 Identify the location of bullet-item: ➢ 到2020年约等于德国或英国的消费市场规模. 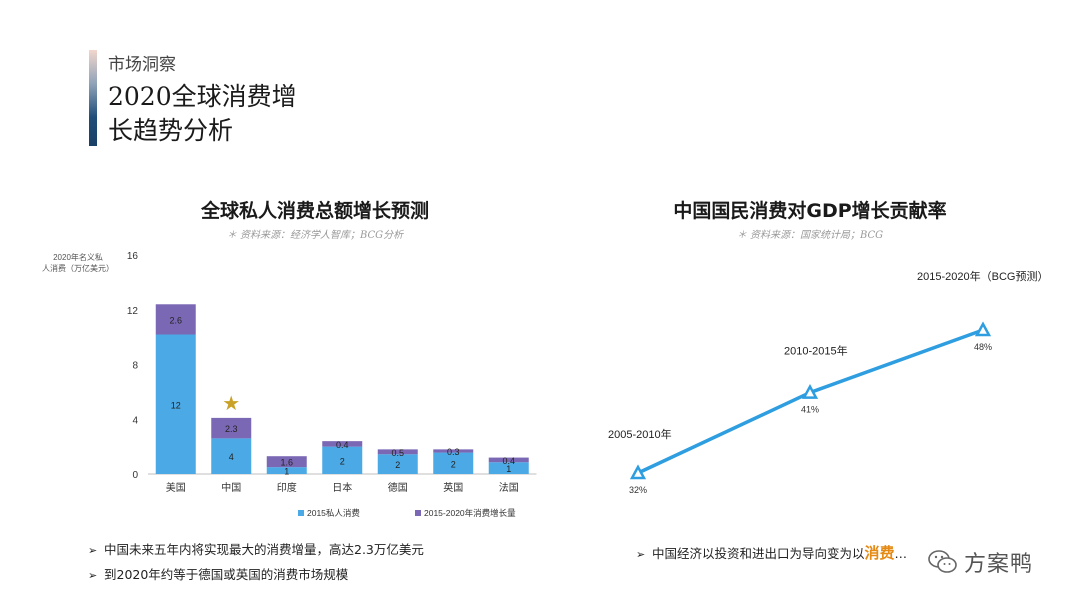
(256, 575).